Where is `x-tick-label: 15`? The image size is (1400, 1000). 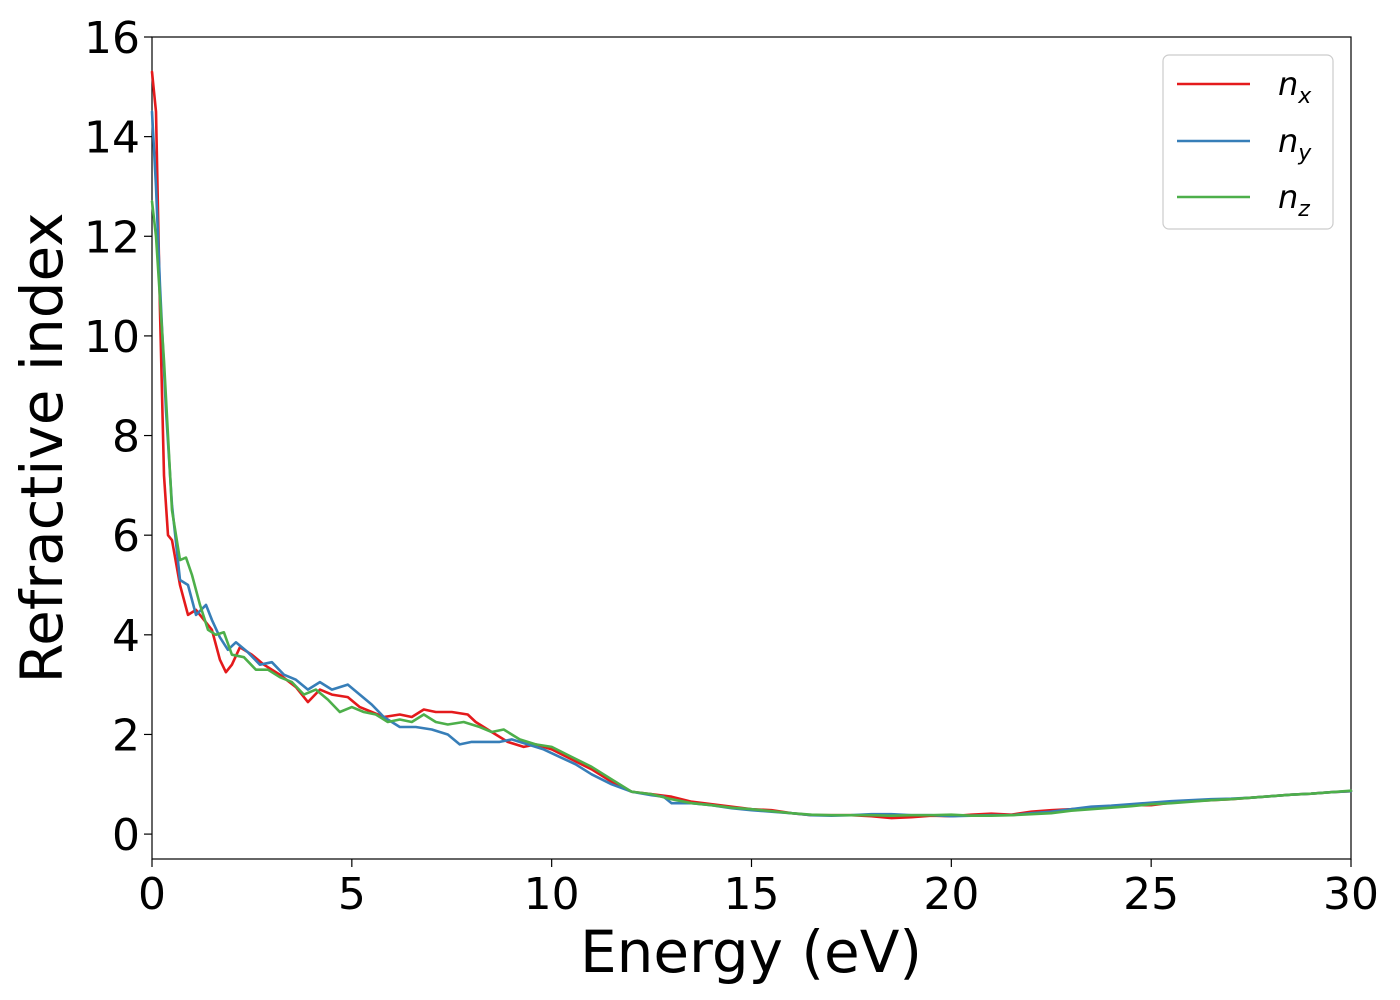 x-tick-label: 15 is located at coordinates (752, 894).